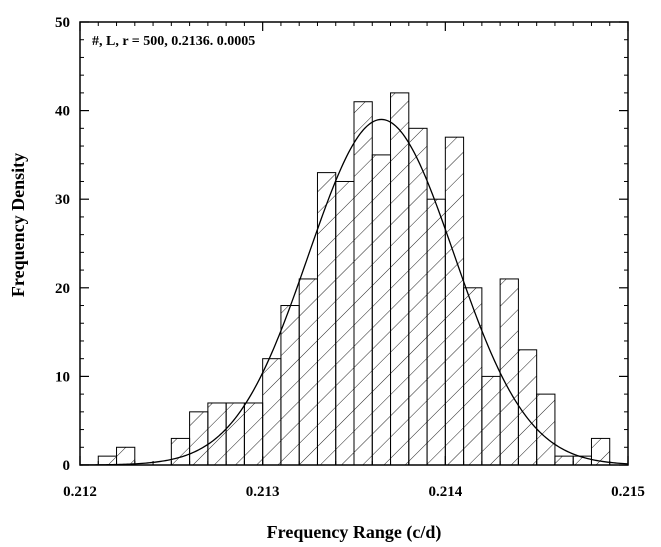  I want to click on chart-annotation: #, L, r = 500, 0.2136. 0.0005, so click(173, 41).